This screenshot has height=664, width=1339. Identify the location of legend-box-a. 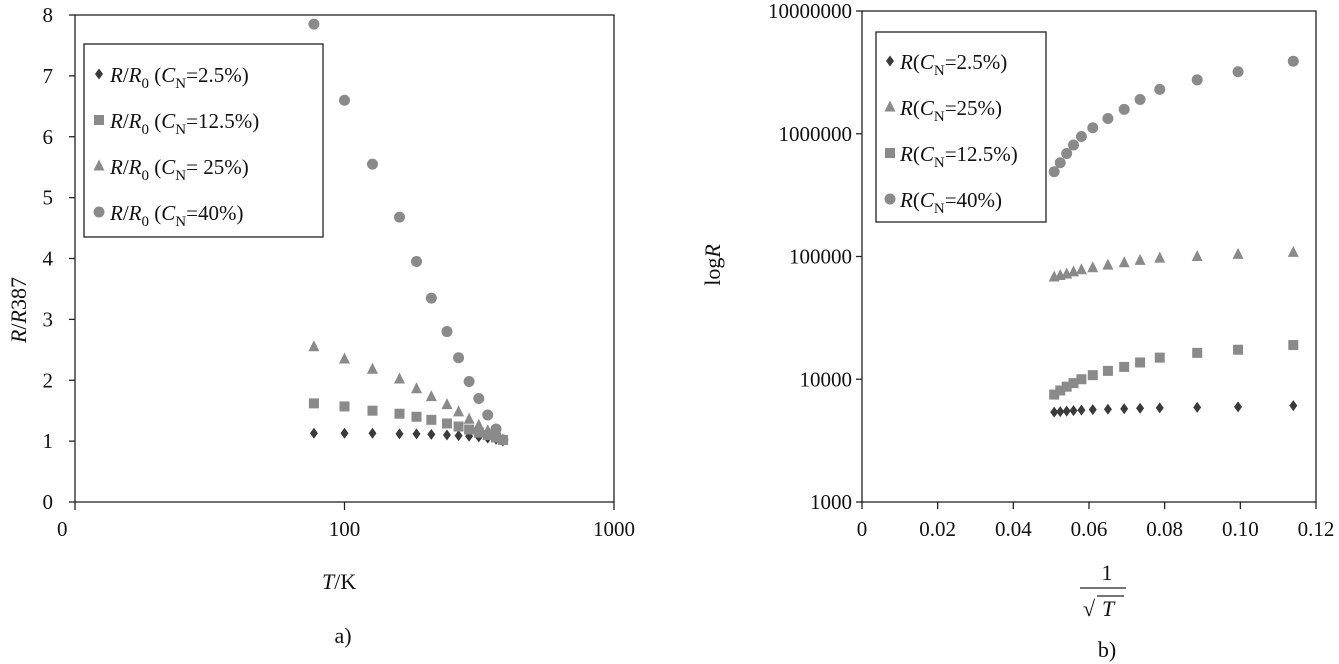
(203, 140).